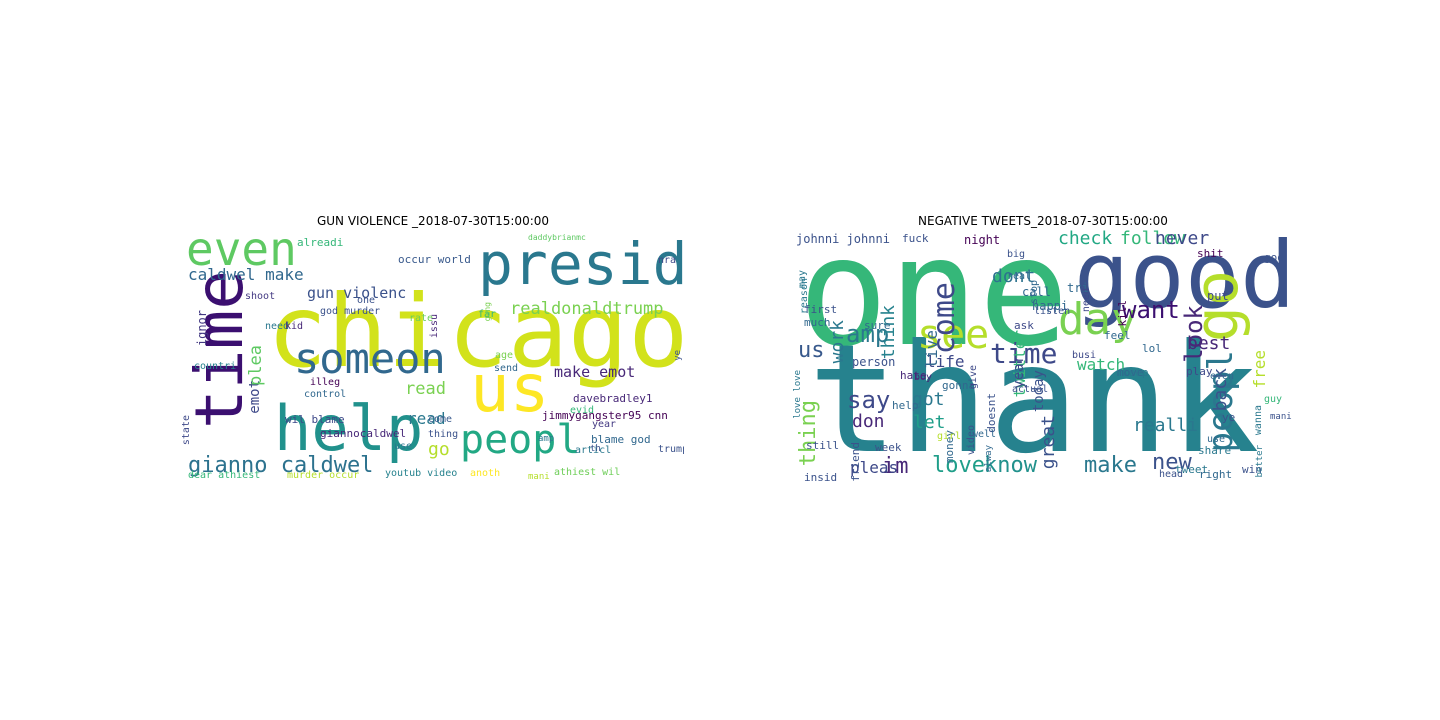 The width and height of the screenshot is (1440, 720). What do you see at coordinates (1130, 372) in the screenshot?
I see `right-word-move: move` at bounding box center [1130, 372].